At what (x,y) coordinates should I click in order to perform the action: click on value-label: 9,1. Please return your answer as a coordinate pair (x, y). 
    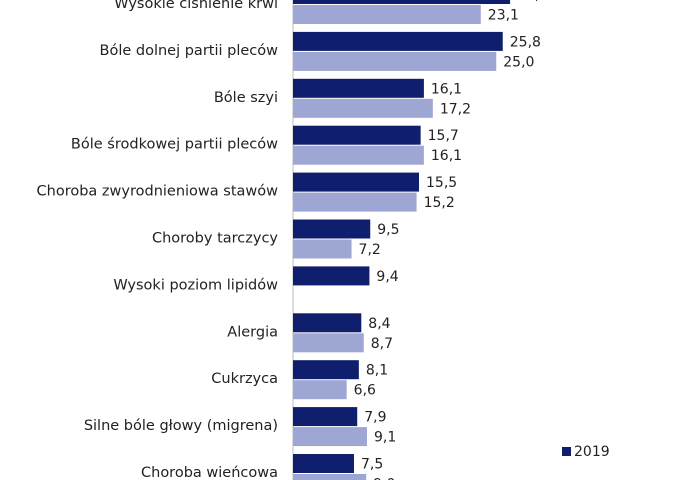
    Looking at the image, I should click on (385, 438).